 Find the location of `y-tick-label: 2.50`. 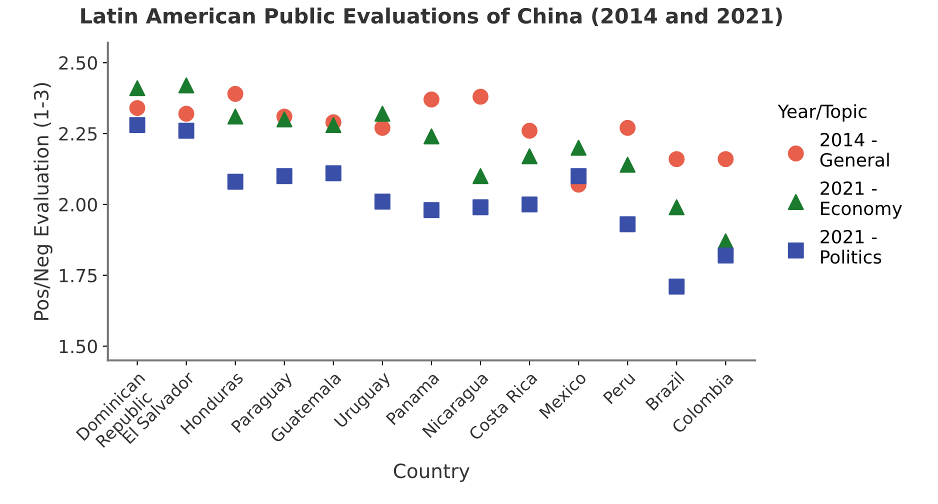

y-tick-label: 2.50 is located at coordinates (78, 63).